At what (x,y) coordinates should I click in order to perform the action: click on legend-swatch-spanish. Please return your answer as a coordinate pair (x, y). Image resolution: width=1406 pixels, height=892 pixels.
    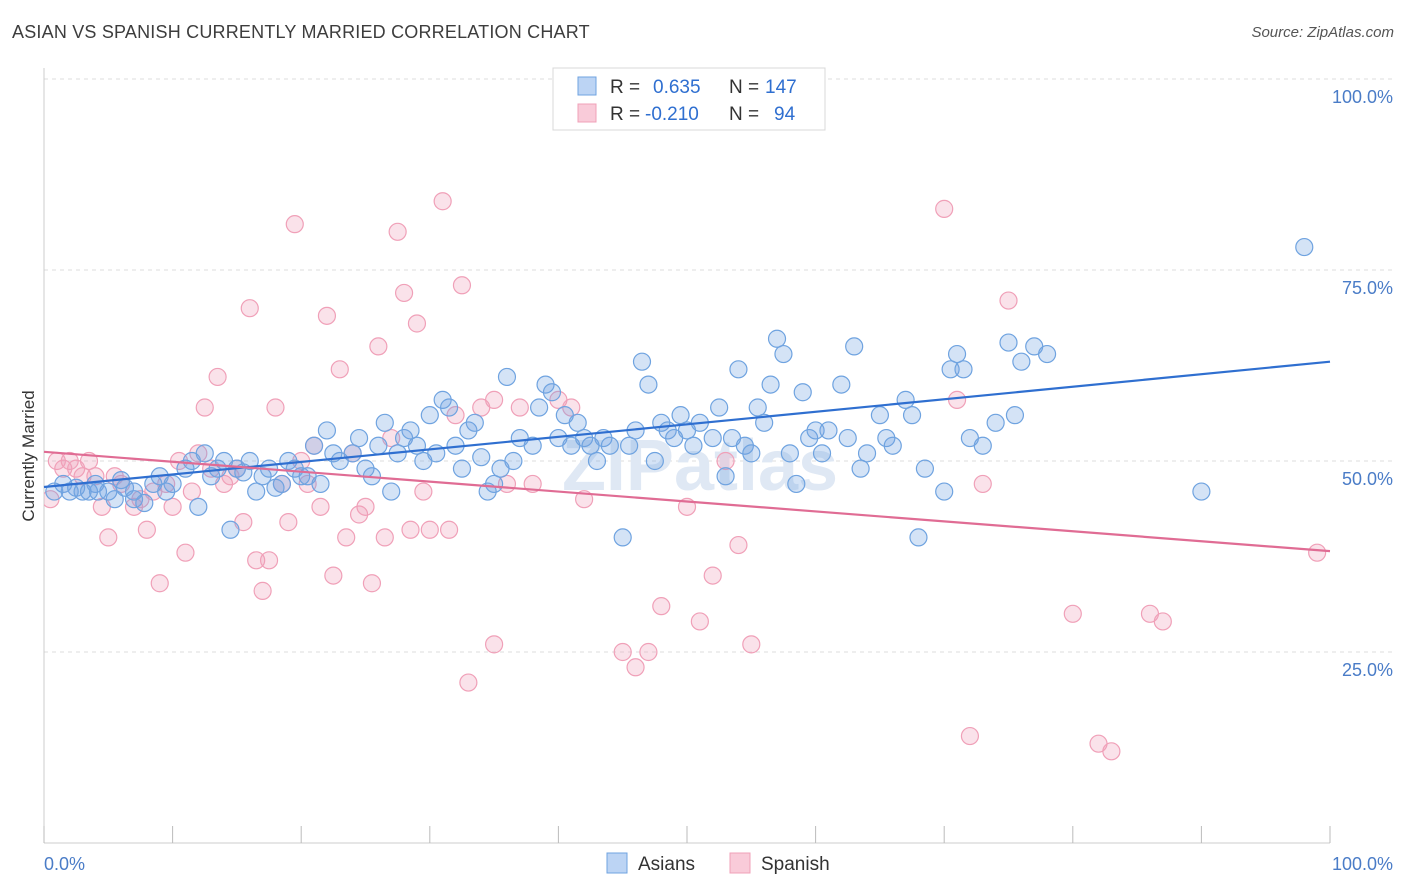
    Looking at the image, I should click on (587, 113).